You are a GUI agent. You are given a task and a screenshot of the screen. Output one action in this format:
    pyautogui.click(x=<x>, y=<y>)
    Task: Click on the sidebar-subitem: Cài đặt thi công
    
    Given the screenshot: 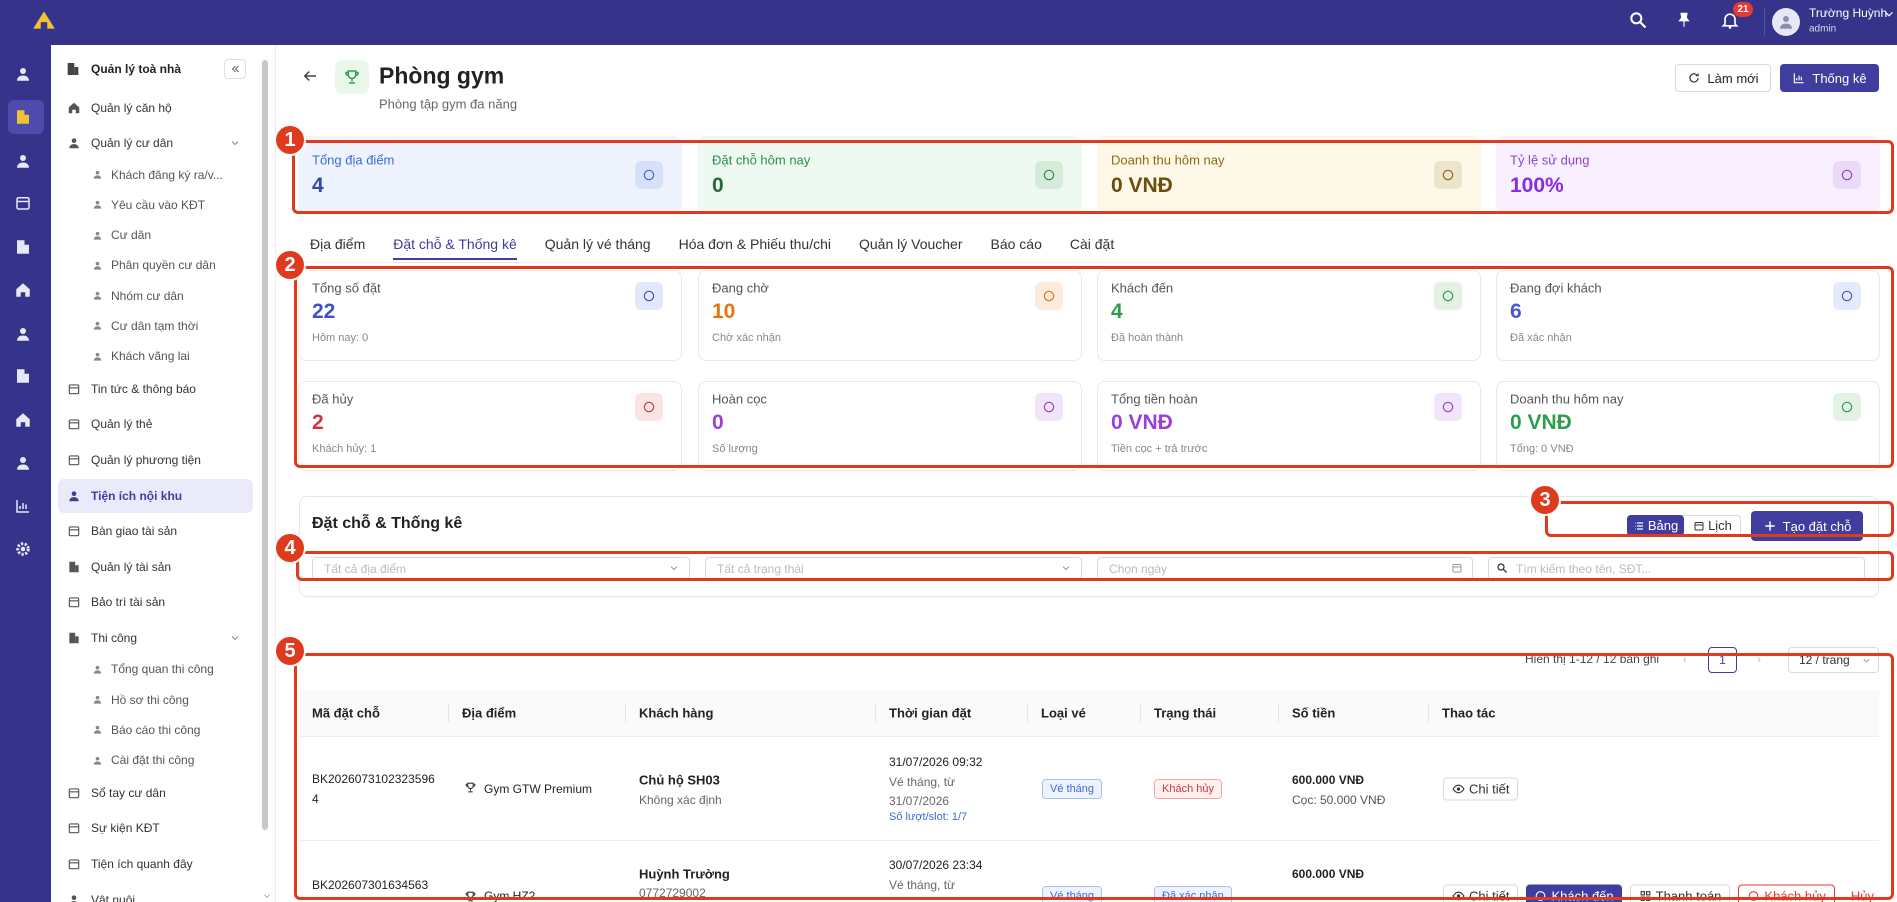 What is the action you would take?
    pyautogui.click(x=153, y=760)
    